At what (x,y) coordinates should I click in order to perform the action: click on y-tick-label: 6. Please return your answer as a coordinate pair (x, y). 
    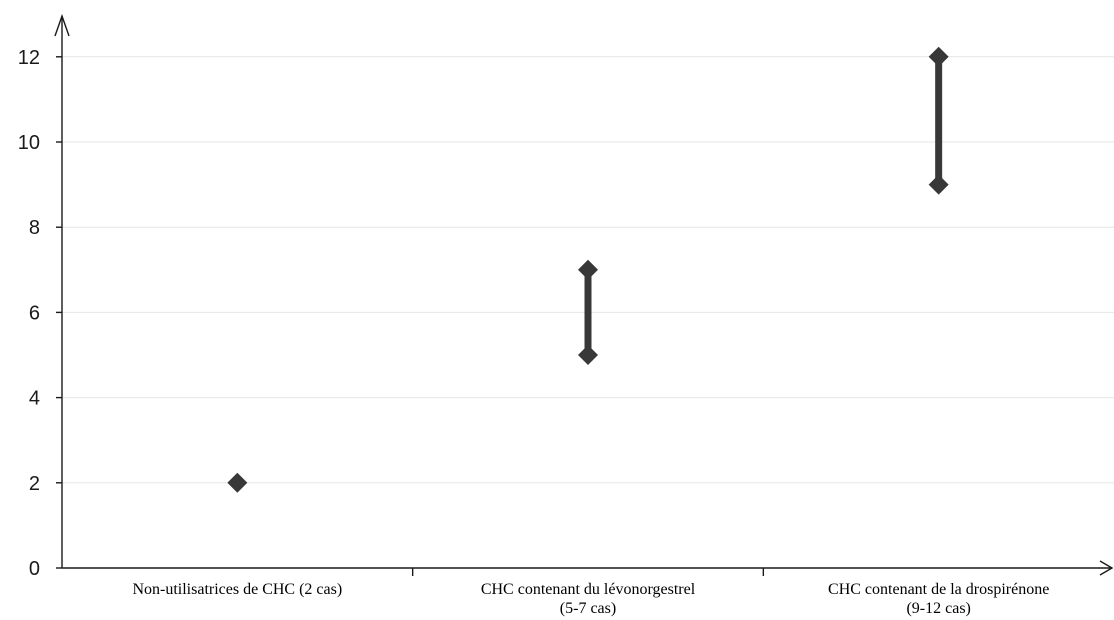
    Looking at the image, I should click on (34, 313).